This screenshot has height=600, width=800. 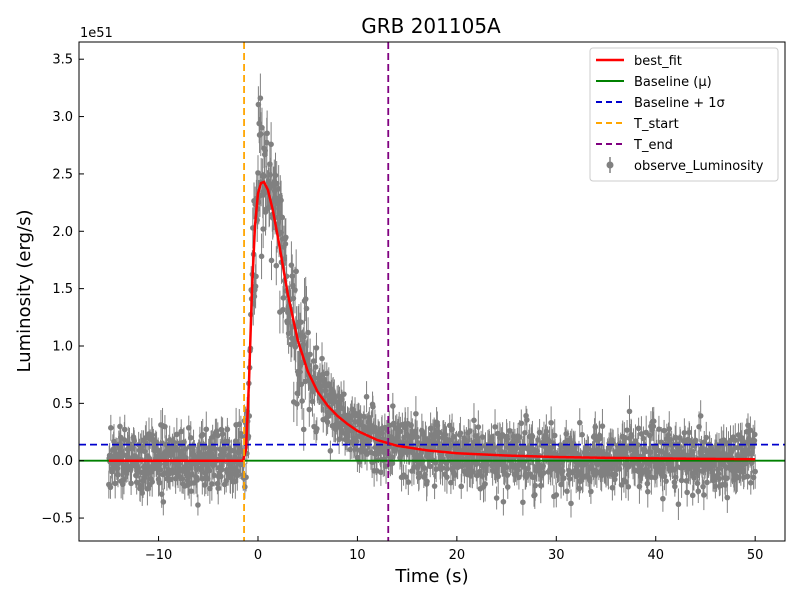 What do you see at coordinates (62, 461) in the screenshot?
I see `y-tick-label: 0.0` at bounding box center [62, 461].